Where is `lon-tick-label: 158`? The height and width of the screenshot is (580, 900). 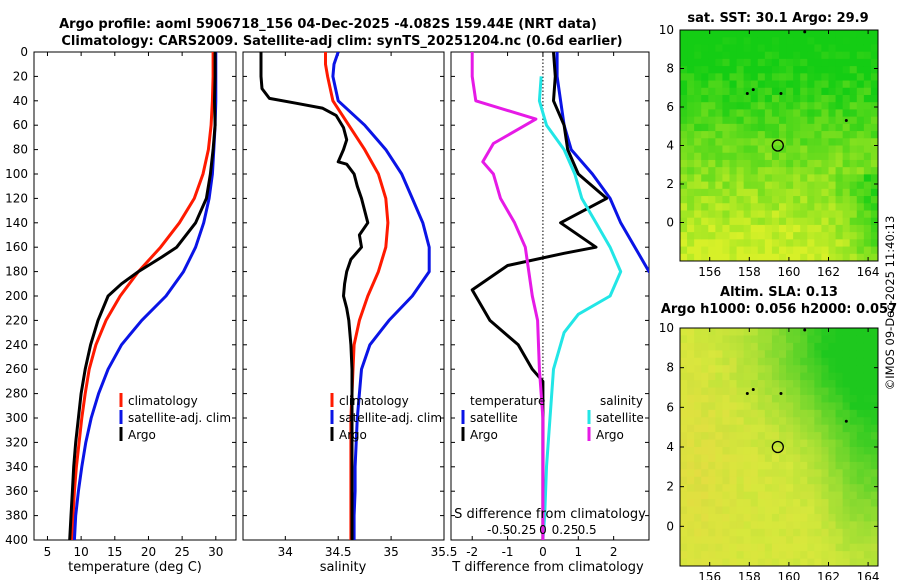
lon-tick-label: 158 is located at coordinates (749, 575).